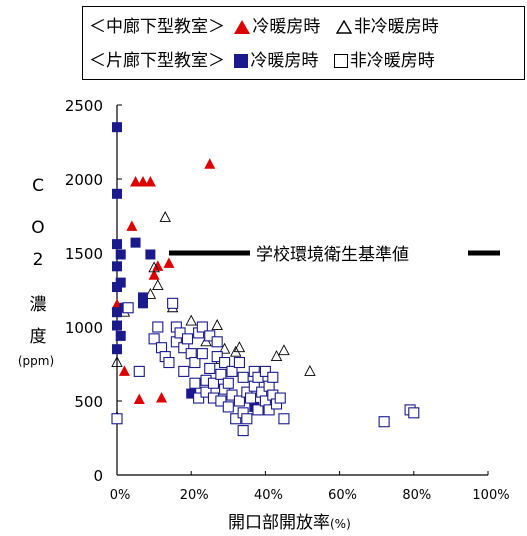 The image size is (527, 536). Describe the element at coordinates (268, 495) in the screenshot. I see `x-tick-label: 40%` at that location.